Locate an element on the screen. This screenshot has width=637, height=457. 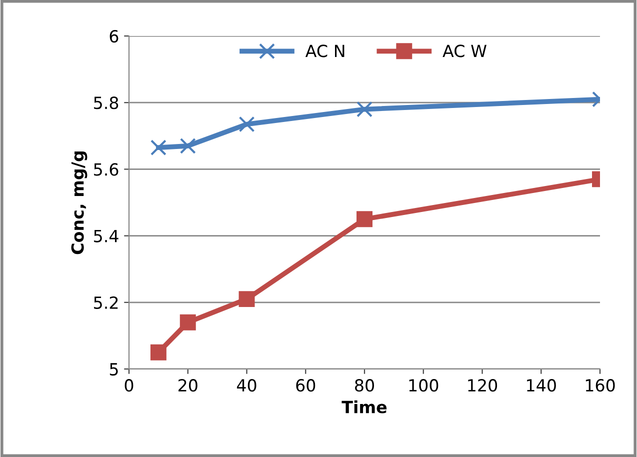
y-axis-title: Conc, mg/g is located at coordinates (79, 202).